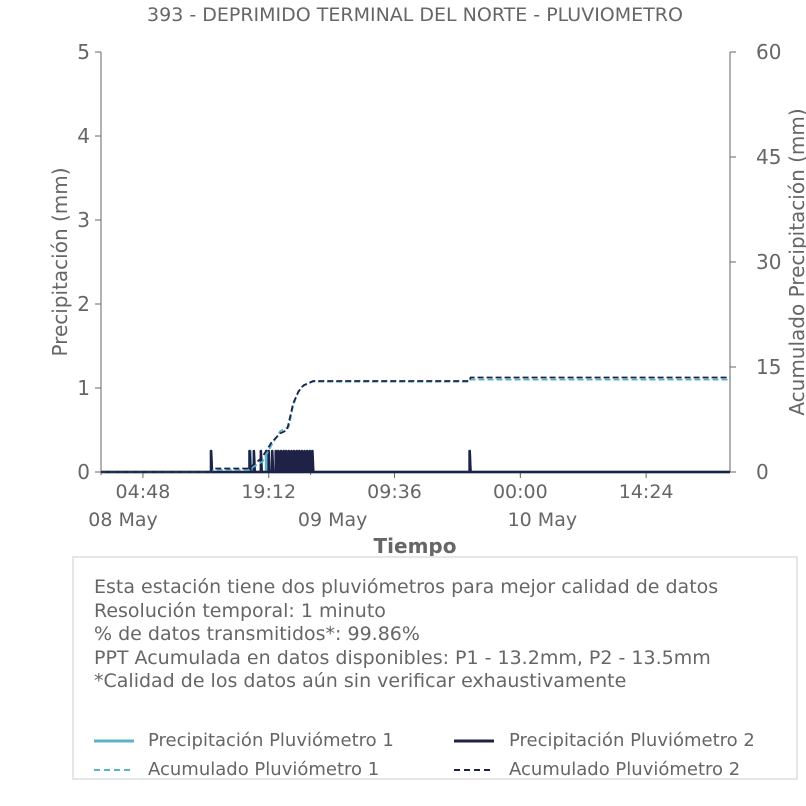  Describe the element at coordinates (83, 388) in the screenshot. I see `left-tick-label: 1` at that location.